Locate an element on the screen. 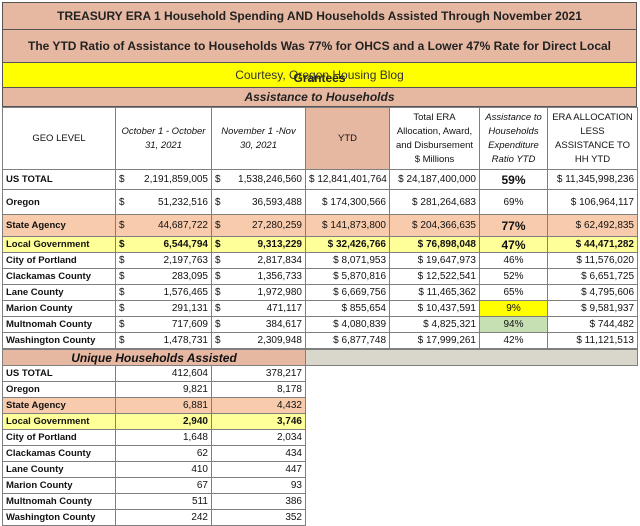  nov-value: 1,356,733 is located at coordinates (280, 276).